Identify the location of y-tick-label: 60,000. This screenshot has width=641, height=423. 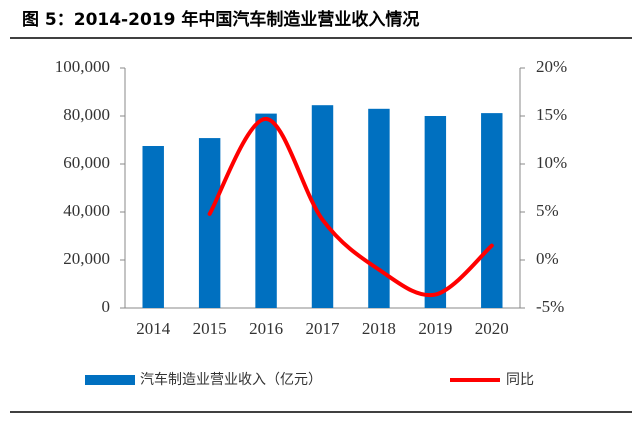
(86, 162).